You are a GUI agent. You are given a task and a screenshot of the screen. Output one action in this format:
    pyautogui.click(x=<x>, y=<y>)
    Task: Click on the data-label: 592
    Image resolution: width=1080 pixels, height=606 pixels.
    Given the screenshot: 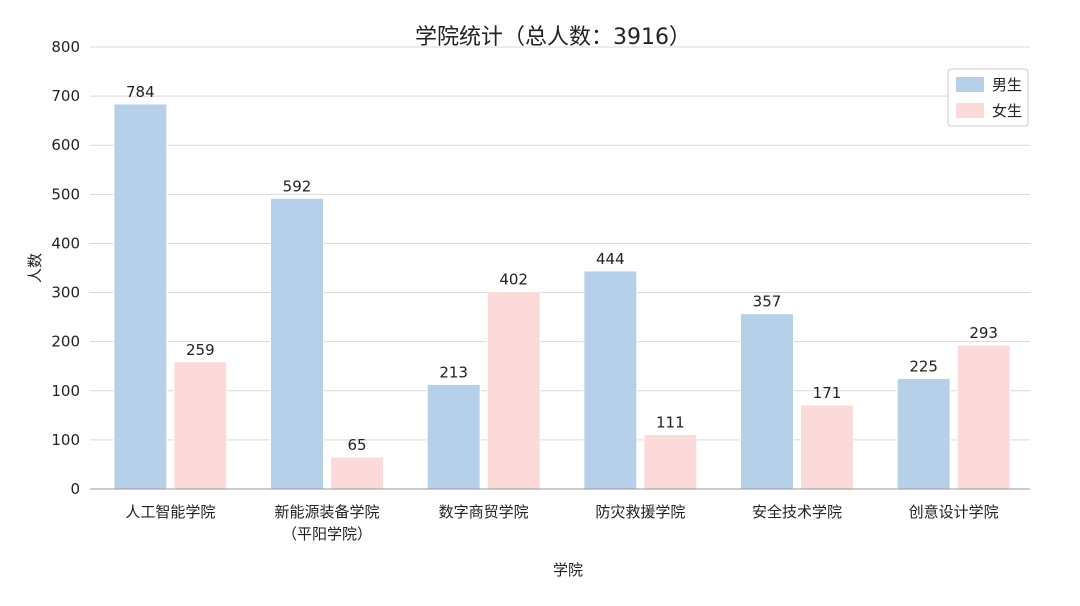 What is the action you would take?
    pyautogui.click(x=297, y=186)
    